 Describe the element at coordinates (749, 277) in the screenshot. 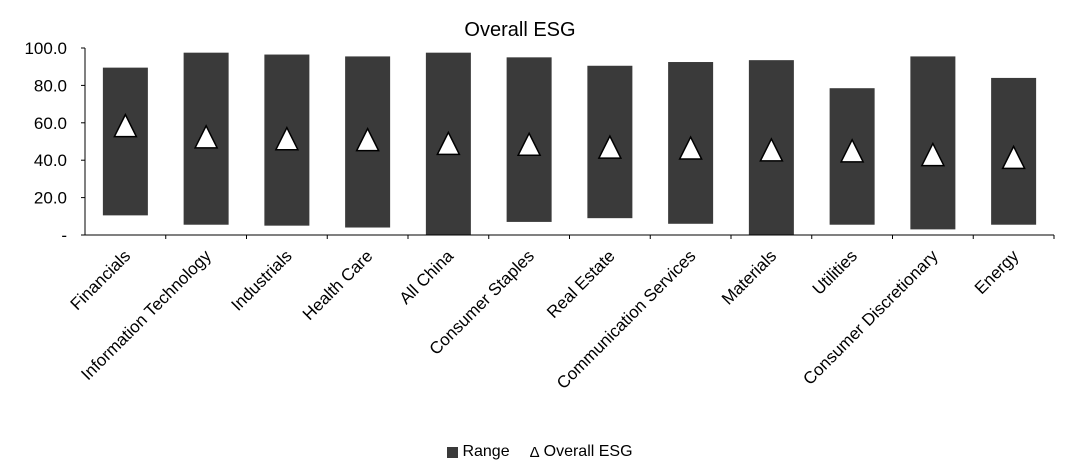

I see `x-category-label: Materials` at that location.